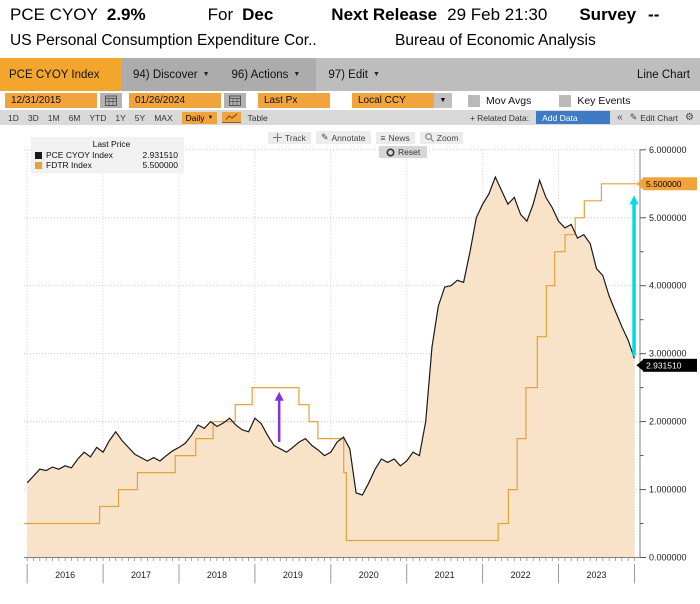 This screenshot has width=700, height=604. Describe the element at coordinates (390, 152) in the screenshot. I see `reset-circle-icon` at that location.